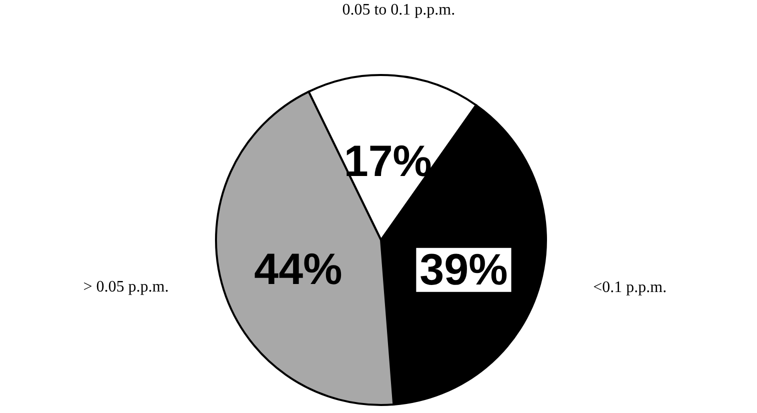 The height and width of the screenshot is (413, 757). Describe the element at coordinates (399, 9) in the screenshot. I see `slice-label: 0.05 to 0.1 p.p.m.` at that location.